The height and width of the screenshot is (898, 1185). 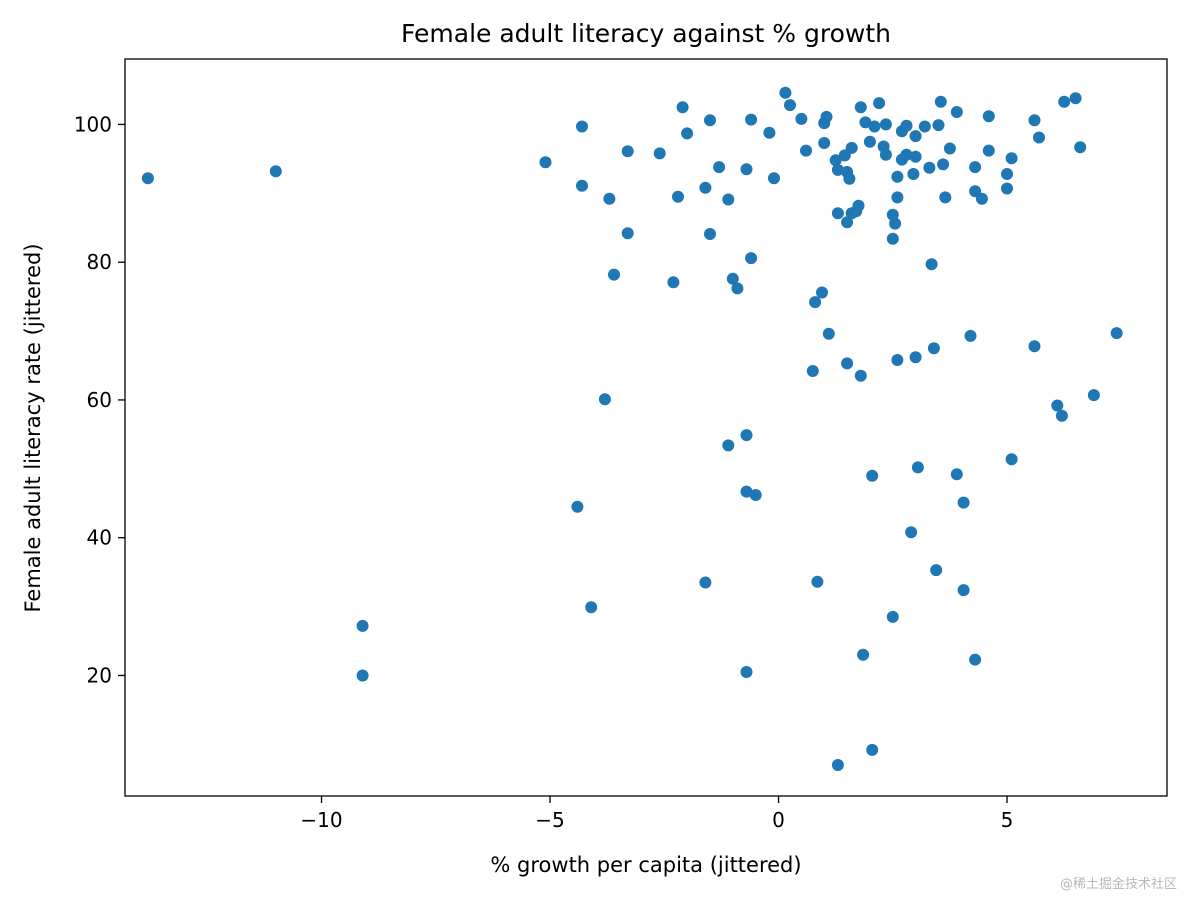 What do you see at coordinates (93, 124) in the screenshot?
I see `y-tick-label: 100` at bounding box center [93, 124].